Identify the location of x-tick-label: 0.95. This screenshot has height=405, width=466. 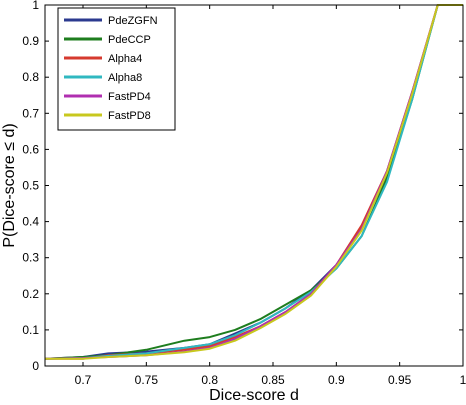
(400, 380).